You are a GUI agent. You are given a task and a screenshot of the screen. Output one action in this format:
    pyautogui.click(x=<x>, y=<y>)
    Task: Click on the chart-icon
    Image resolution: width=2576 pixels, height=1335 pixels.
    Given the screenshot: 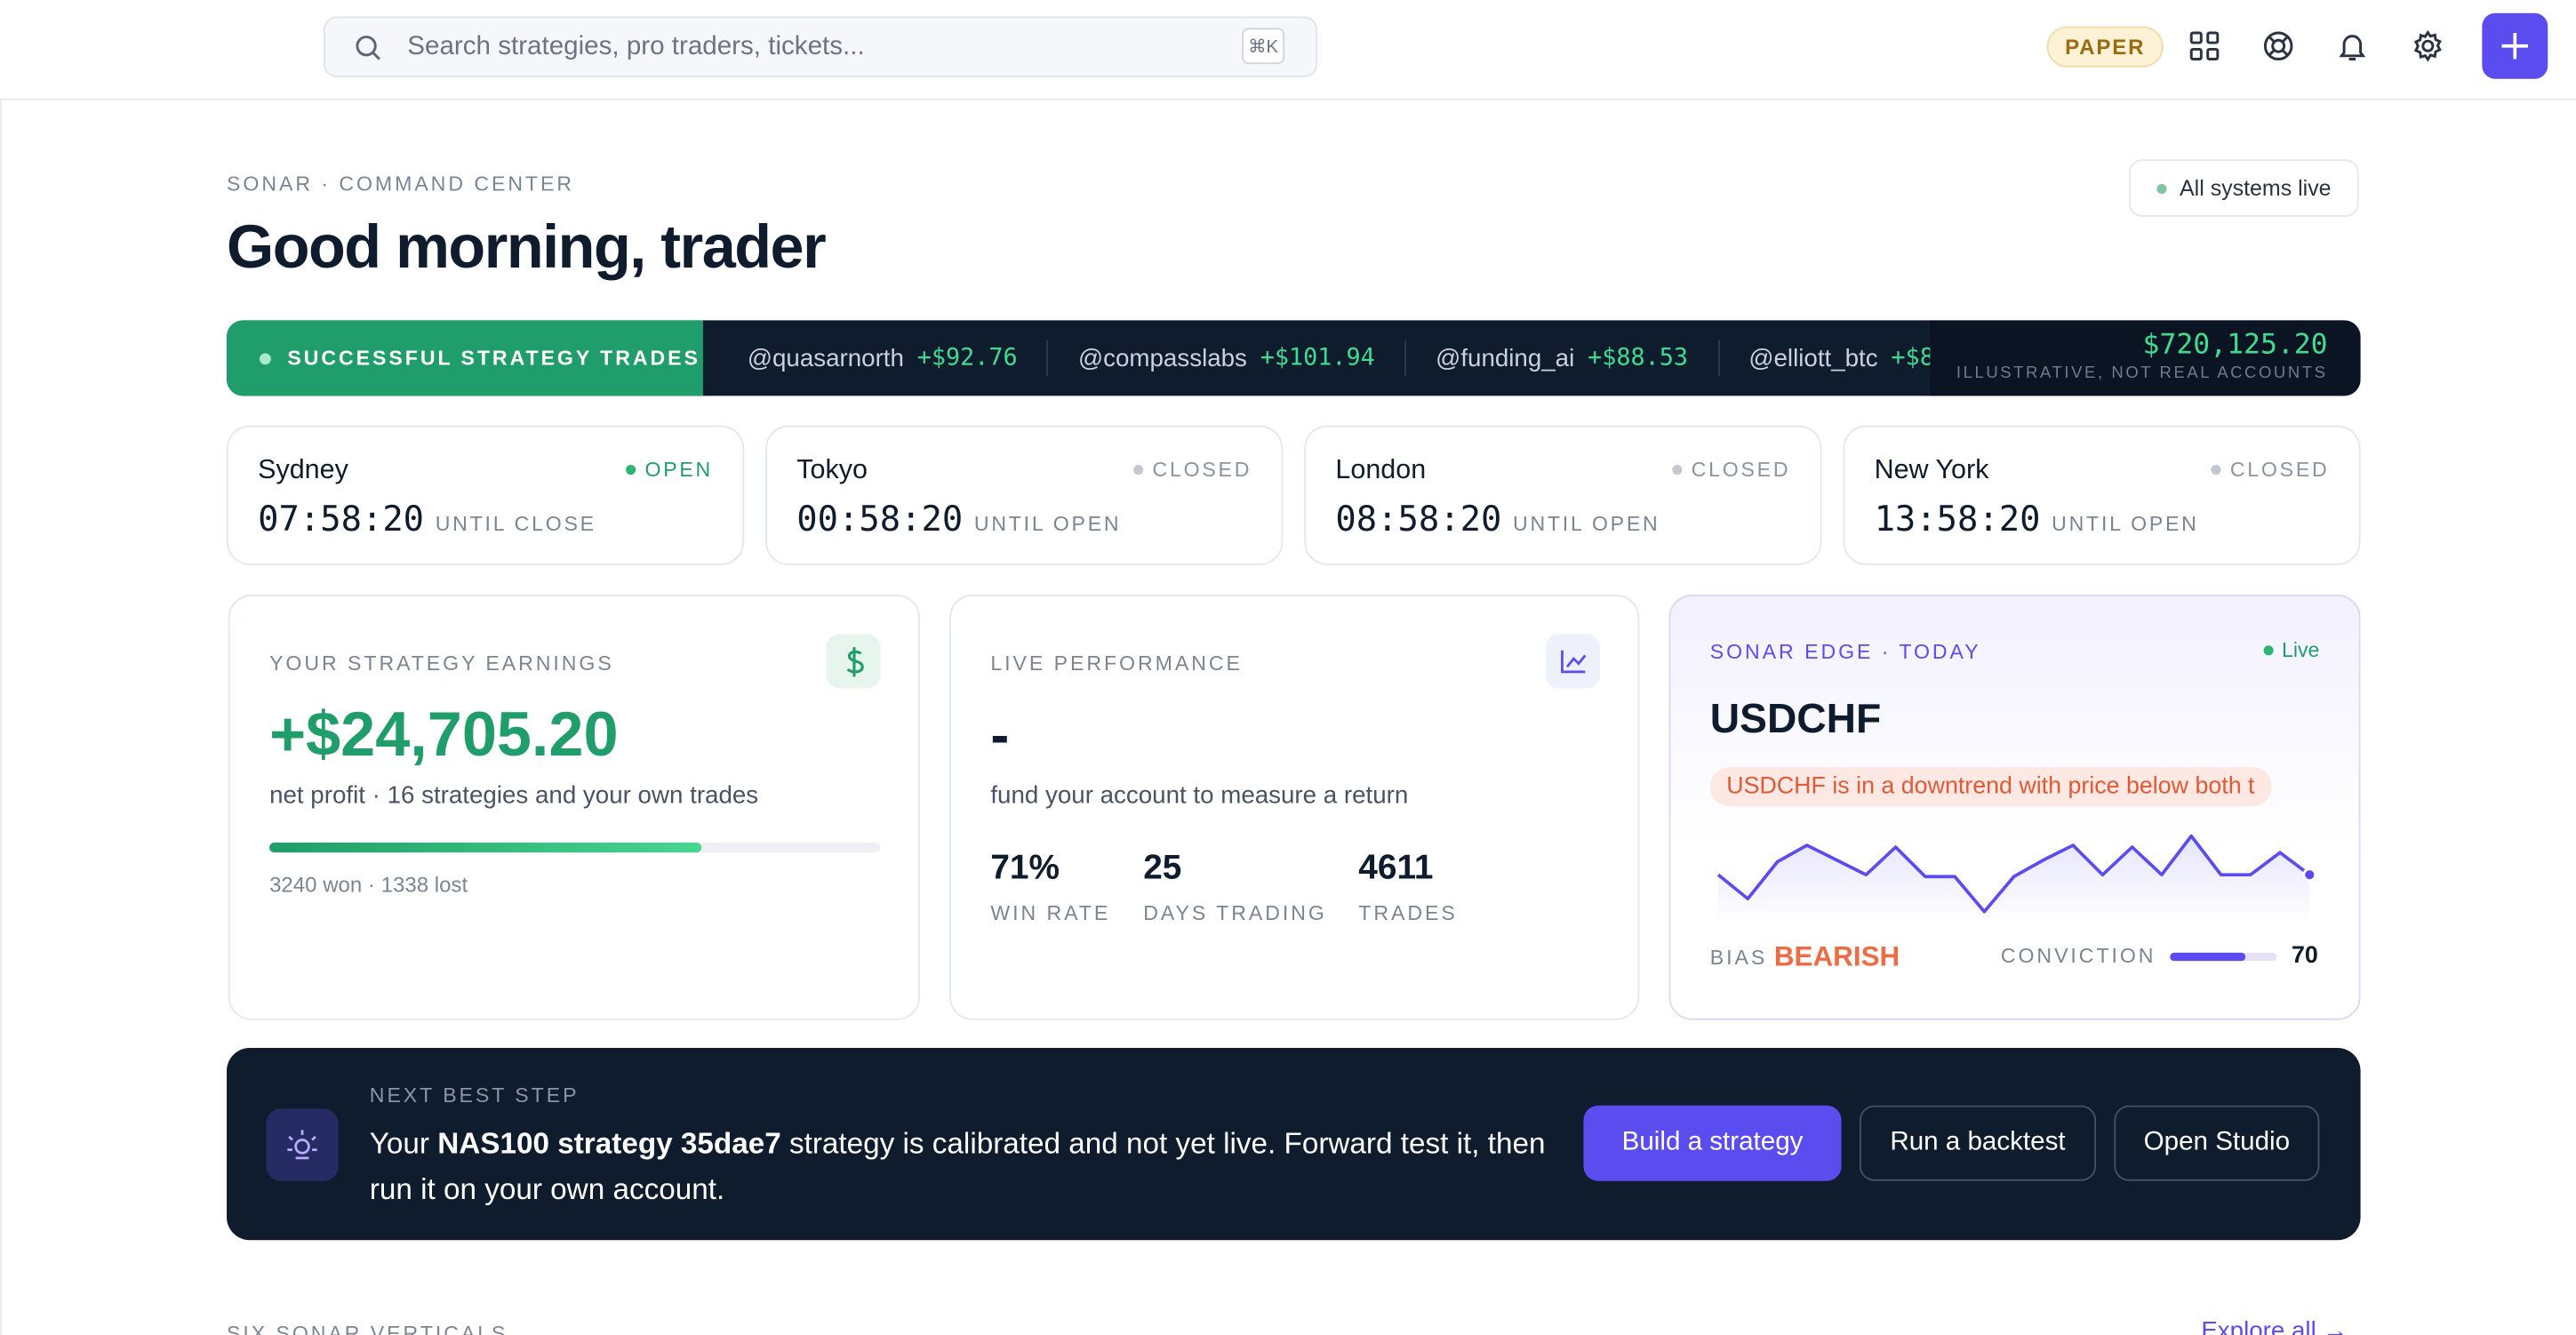 What is the action you would take?
    pyautogui.click(x=1574, y=662)
    